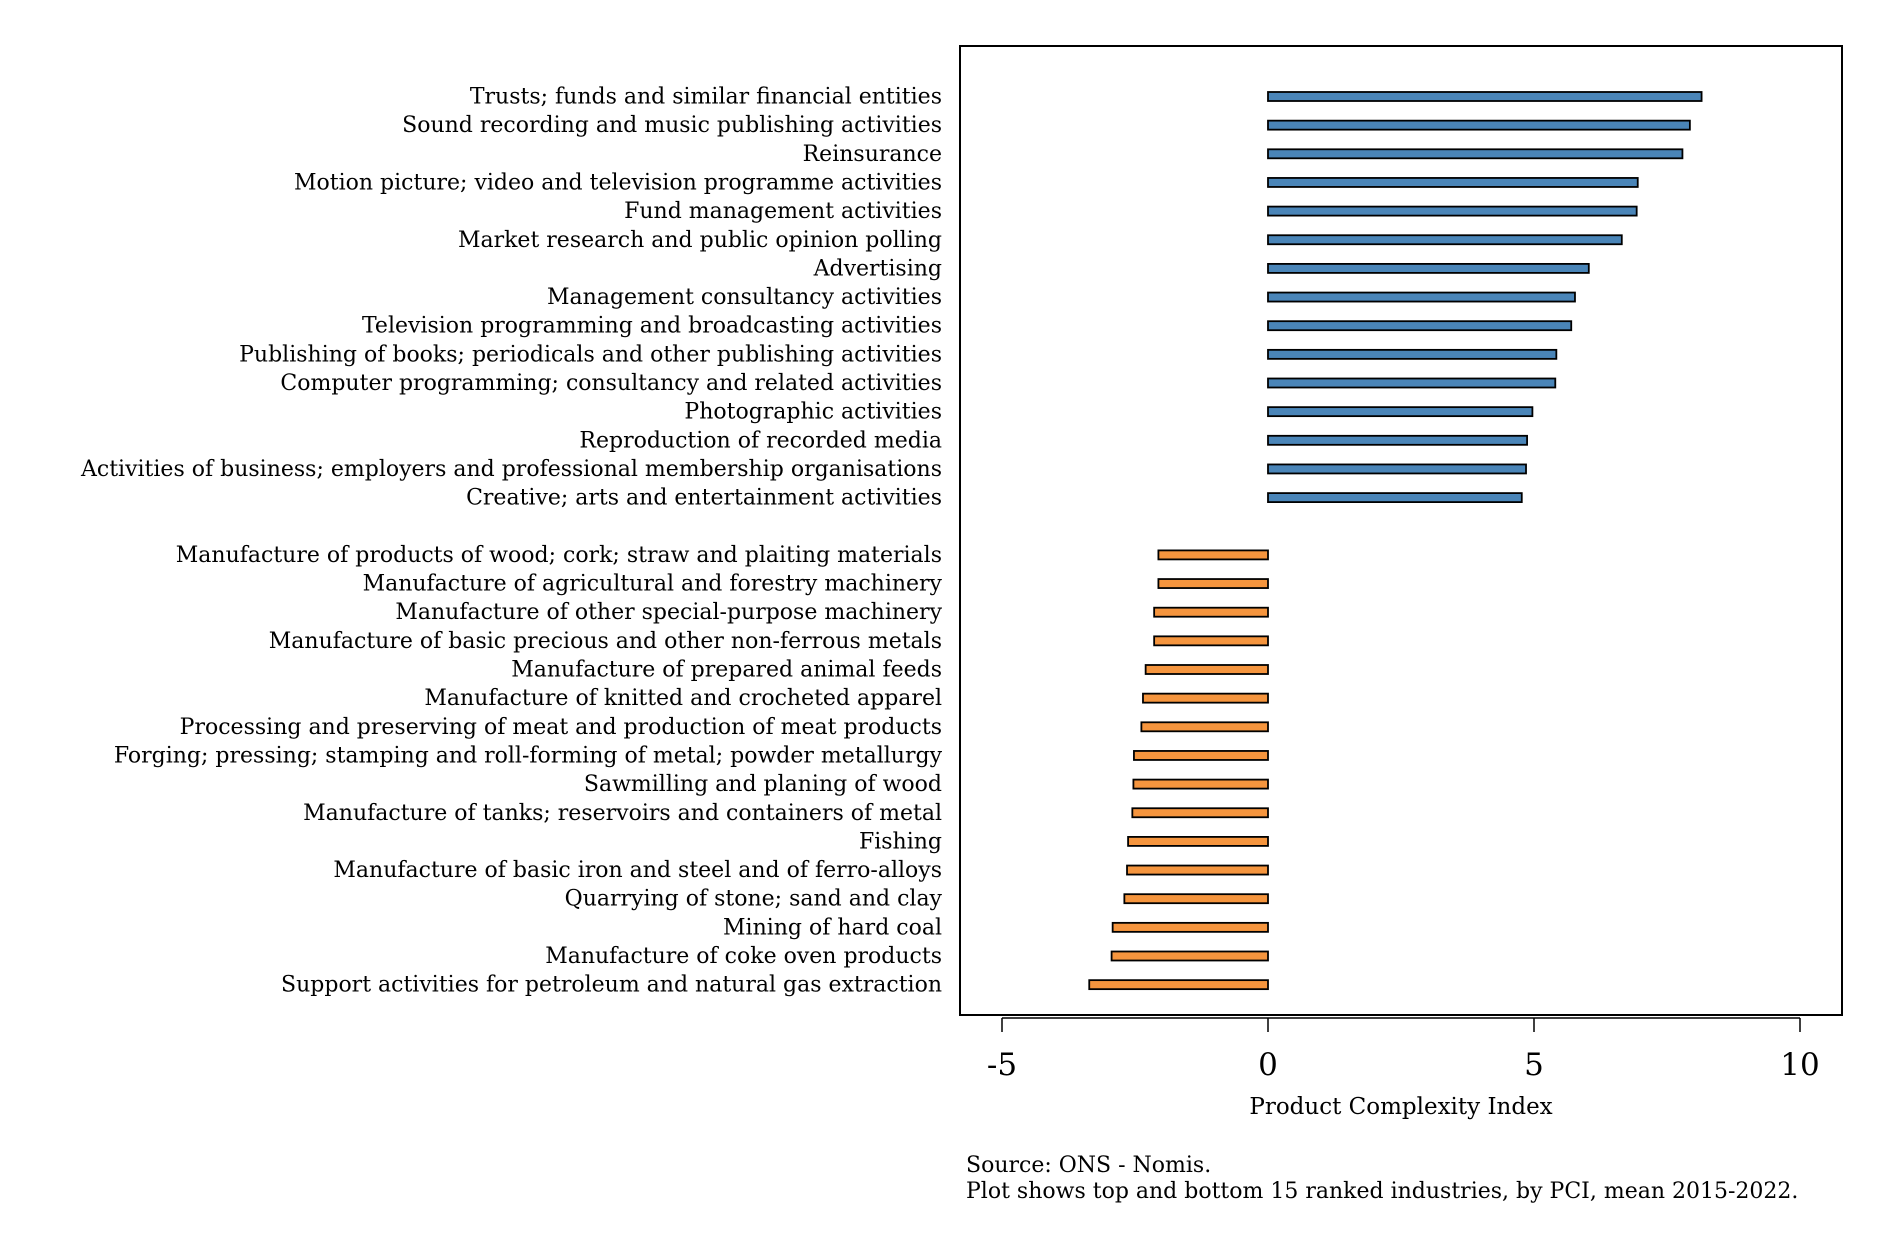 This screenshot has width=1880, height=1254. Describe the element at coordinates (1799, 1065) in the screenshot. I see `x-tick-label: 10` at that location.